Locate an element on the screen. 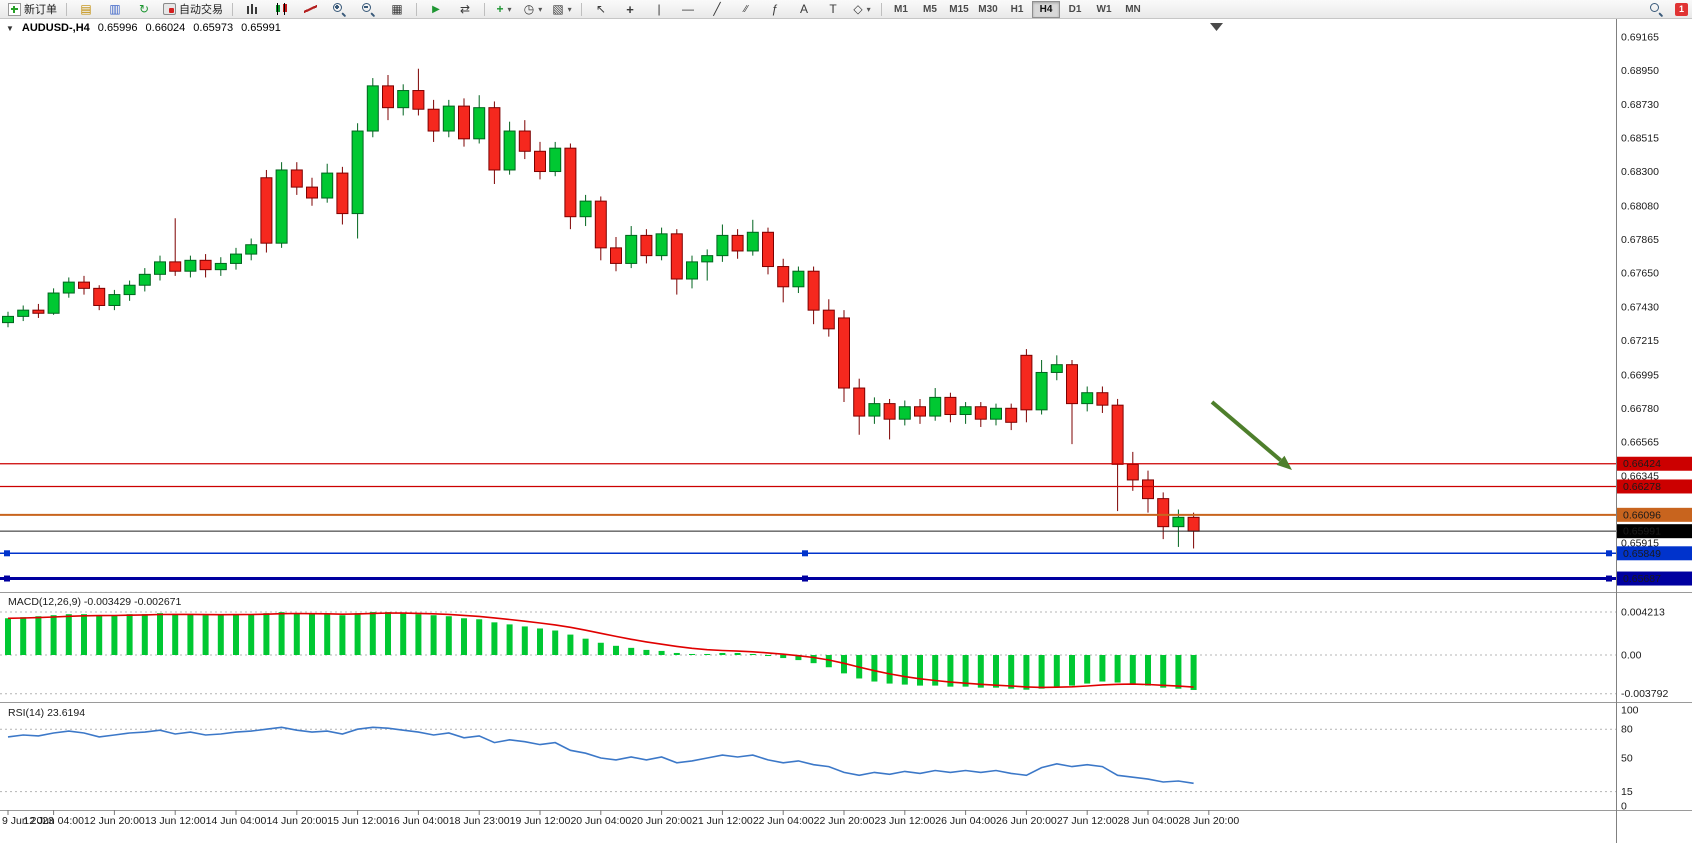 Image resolution: width=1692 pixels, height=843 pixels. periods-button: ◷ ▾ is located at coordinates (533, 9).